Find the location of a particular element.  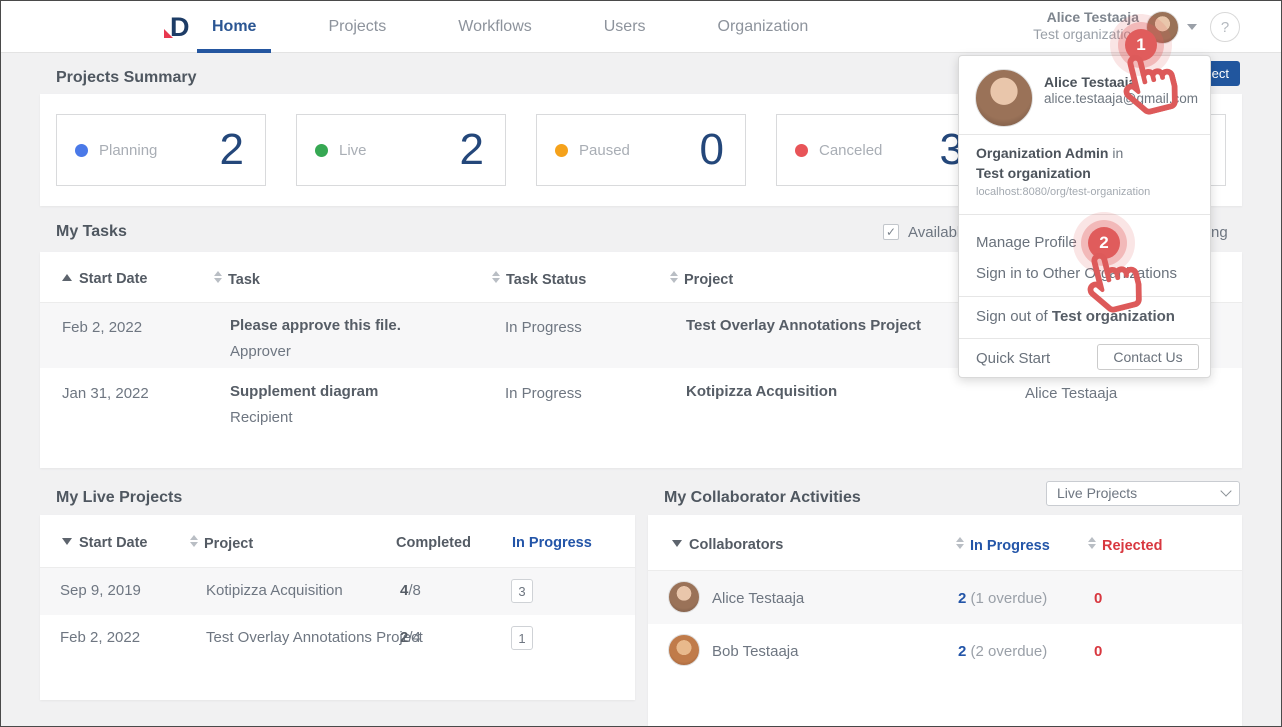

nav-item-workflows: Workflows is located at coordinates (495, 26).